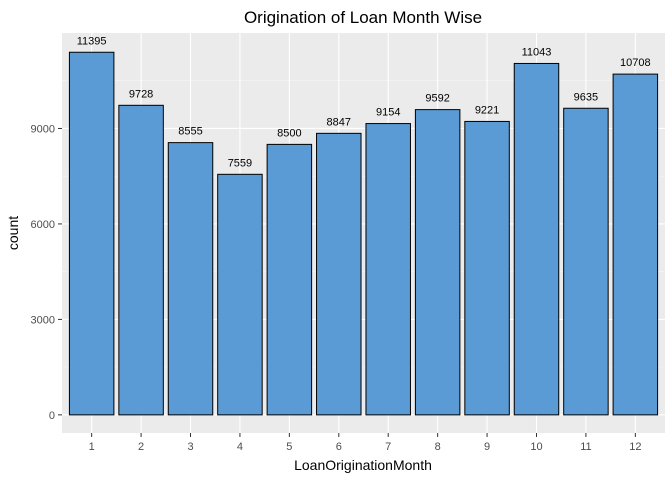 The image size is (672, 480). What do you see at coordinates (13, 233) in the screenshot?
I see `y-axis-title: count` at bounding box center [13, 233].